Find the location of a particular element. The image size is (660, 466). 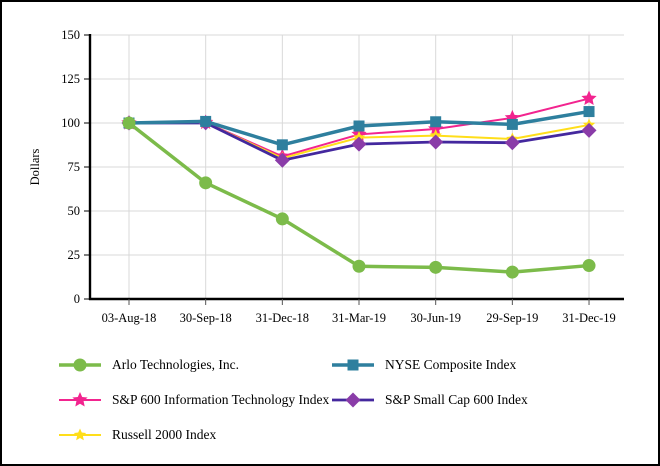

y-tick-label: 150 is located at coordinates (70, 35).